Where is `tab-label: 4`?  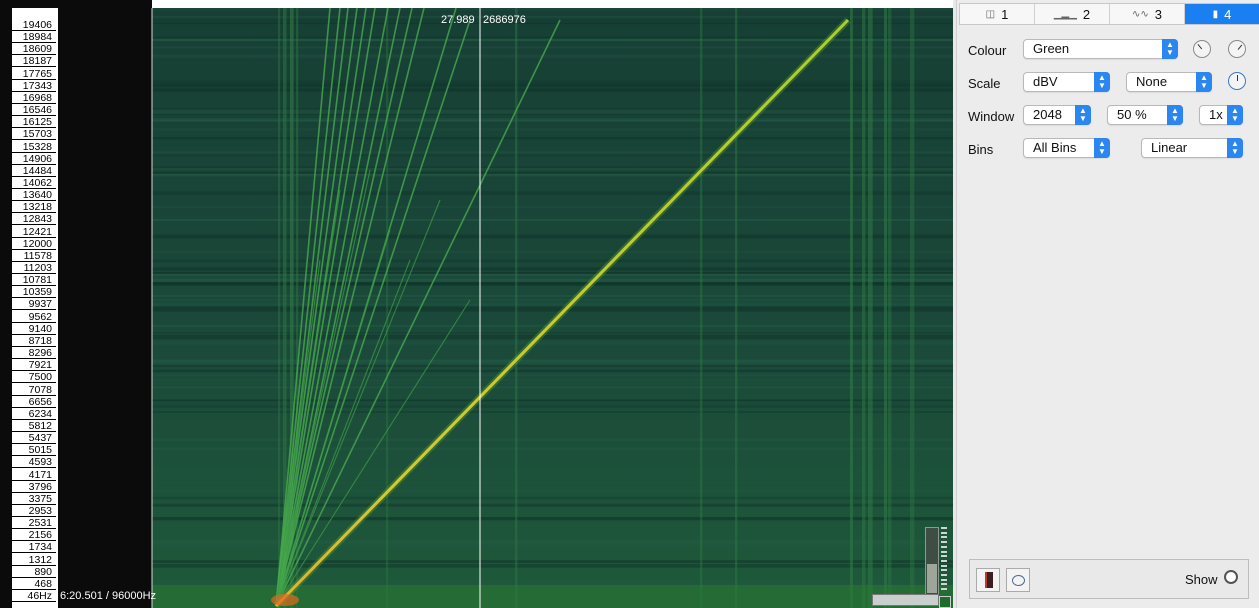 tab-label: 4 is located at coordinates (1228, 14).